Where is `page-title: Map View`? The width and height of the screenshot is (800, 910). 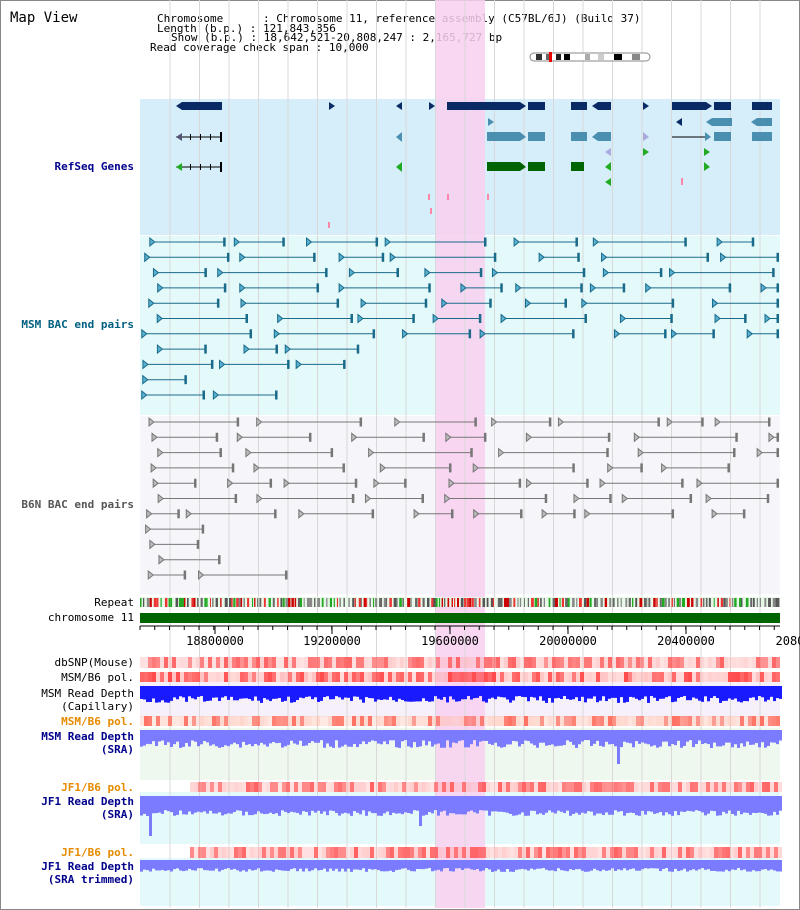 page-title: Map View is located at coordinates (44, 18).